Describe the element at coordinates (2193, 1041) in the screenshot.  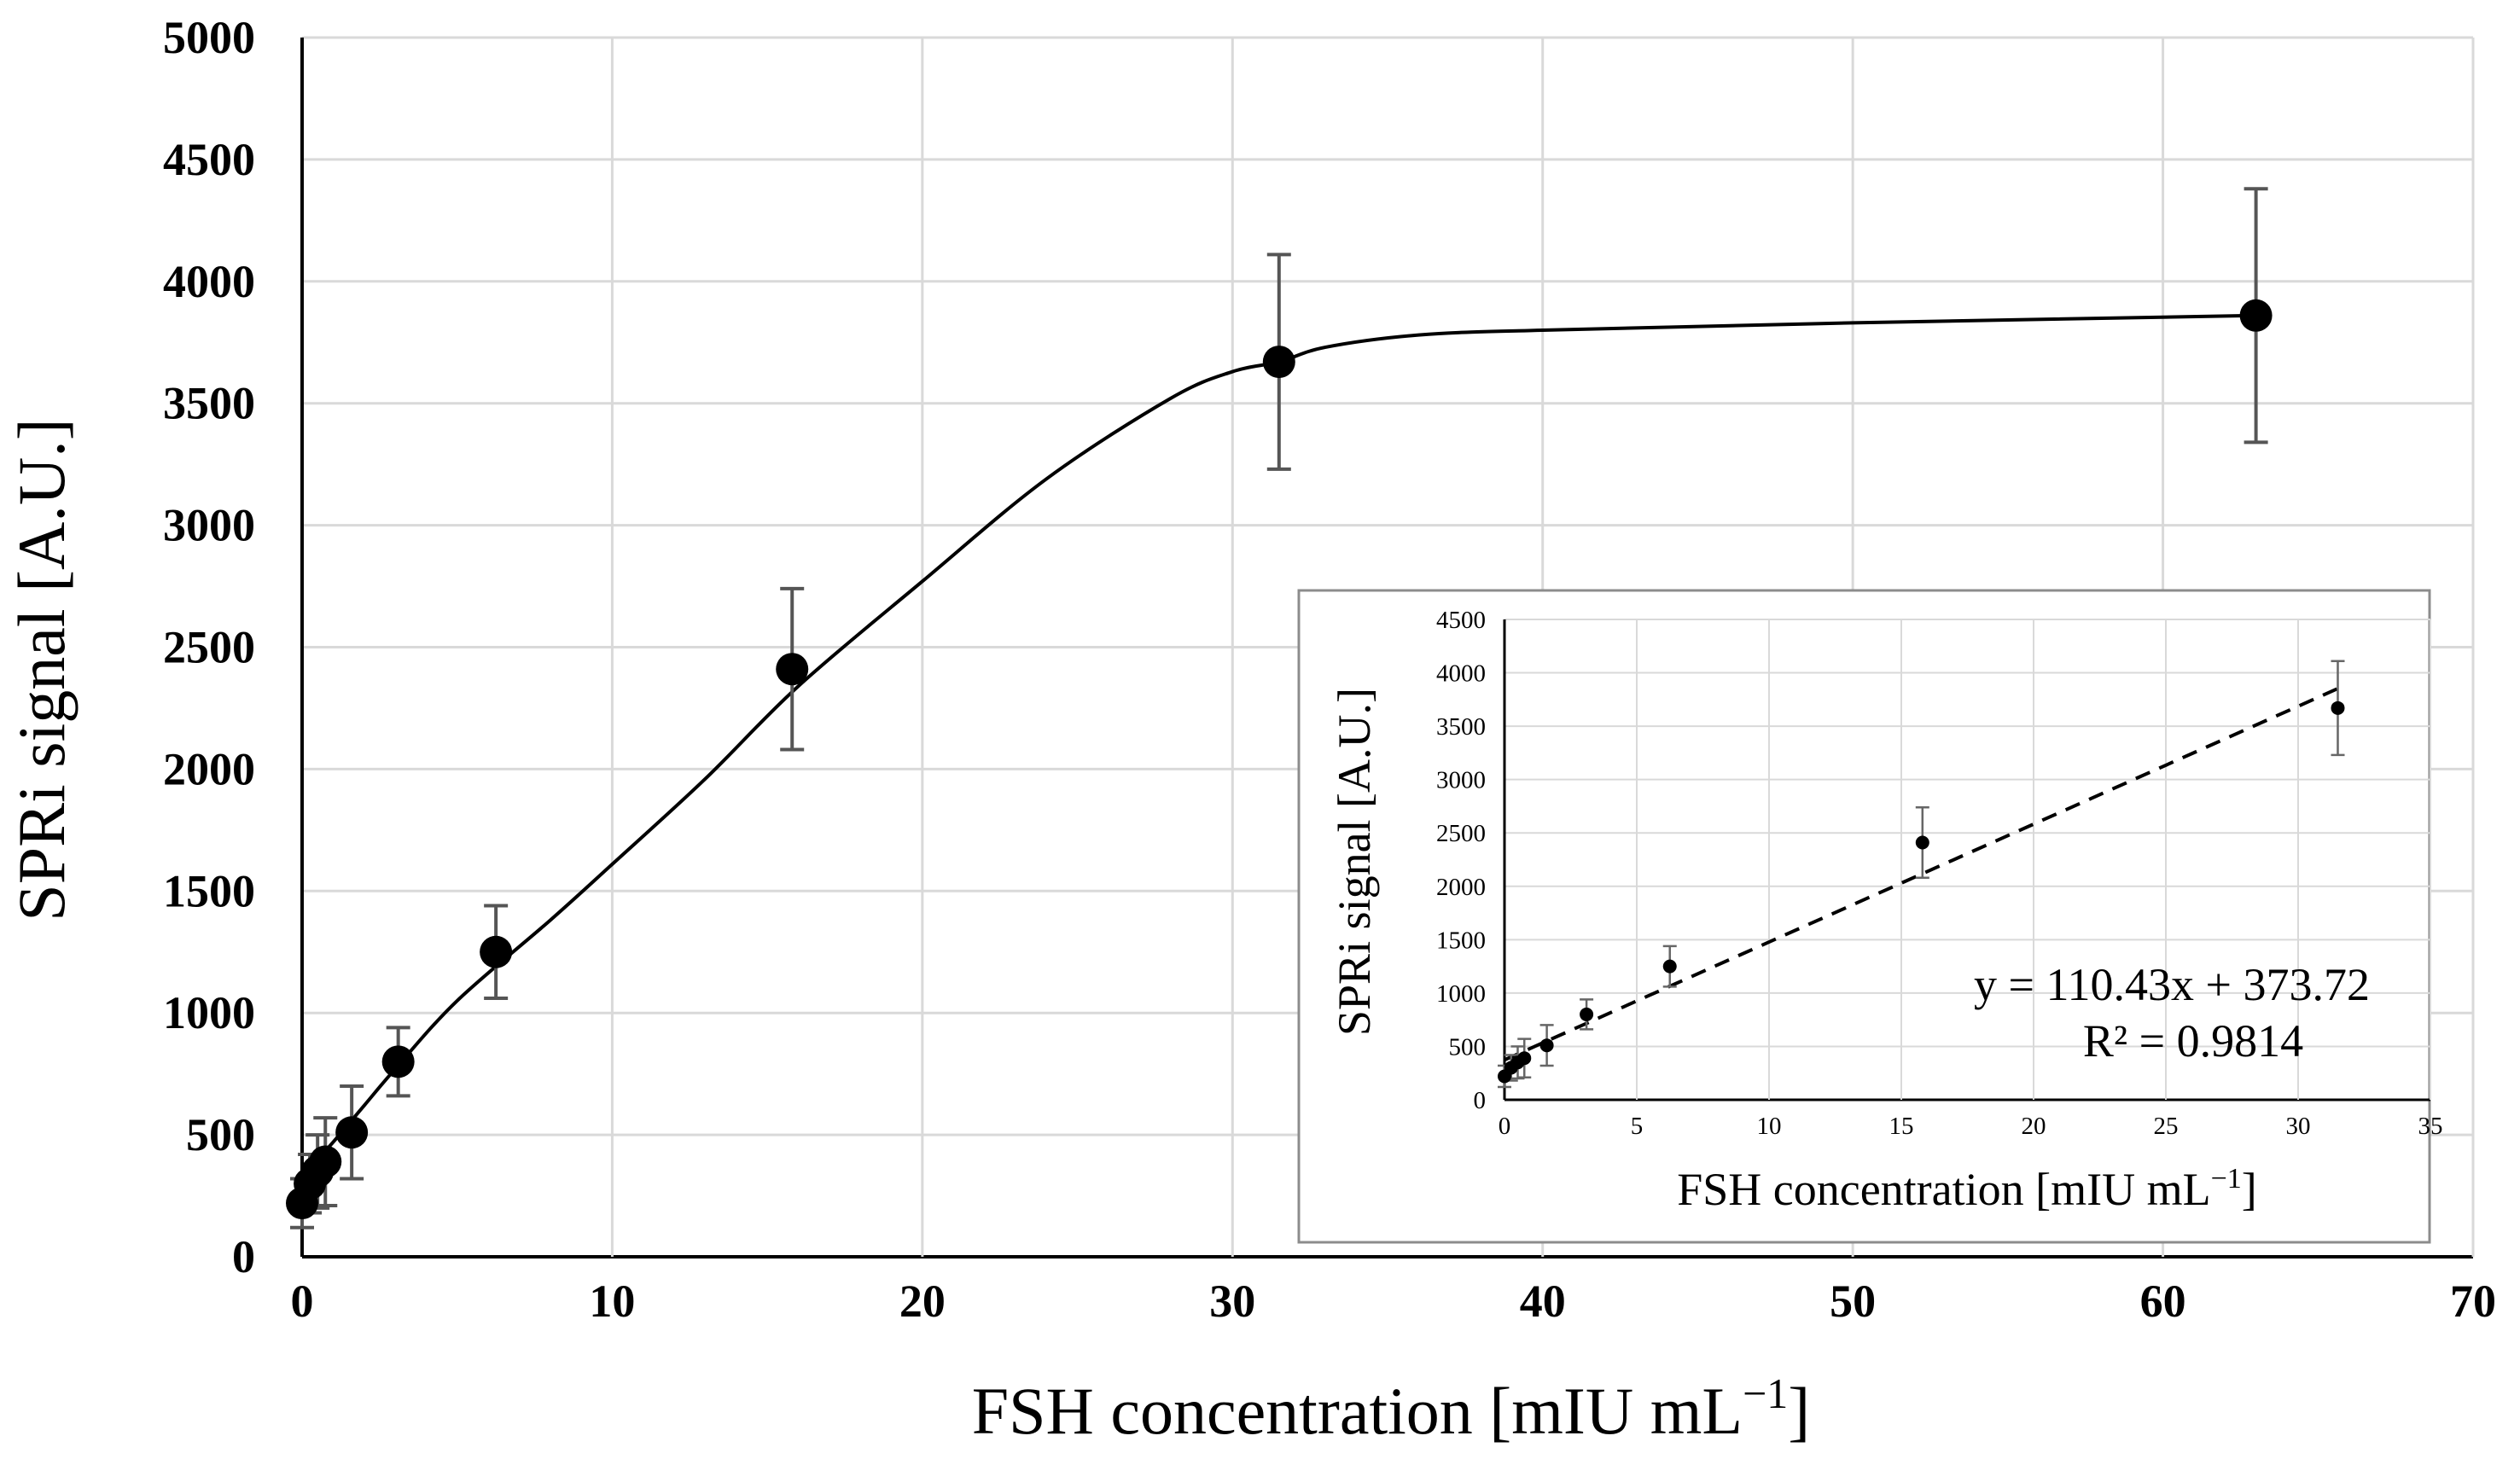
I see `trendline-r-squared: R² = 0.9814` at that location.